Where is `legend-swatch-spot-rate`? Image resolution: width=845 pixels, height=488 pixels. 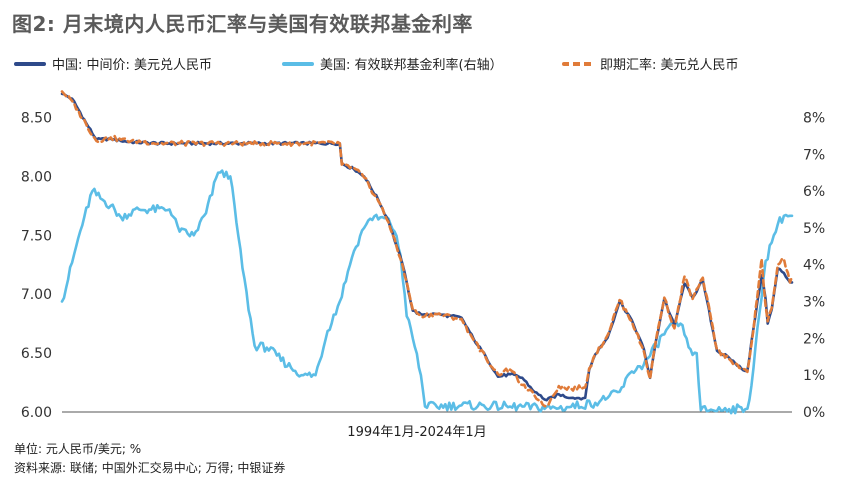 legend-swatch-spot-rate is located at coordinates (578, 63).